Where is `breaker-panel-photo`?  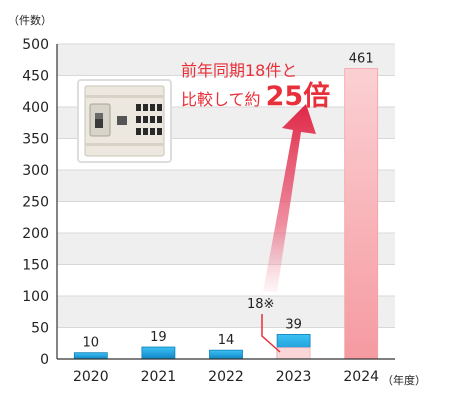 breaker-panel-photo is located at coordinates (124, 121).